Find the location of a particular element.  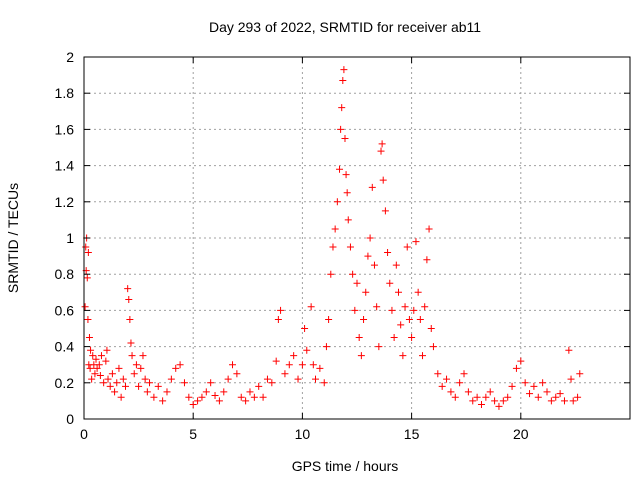

y-tick-label: 1.8 is located at coordinates (65, 93).